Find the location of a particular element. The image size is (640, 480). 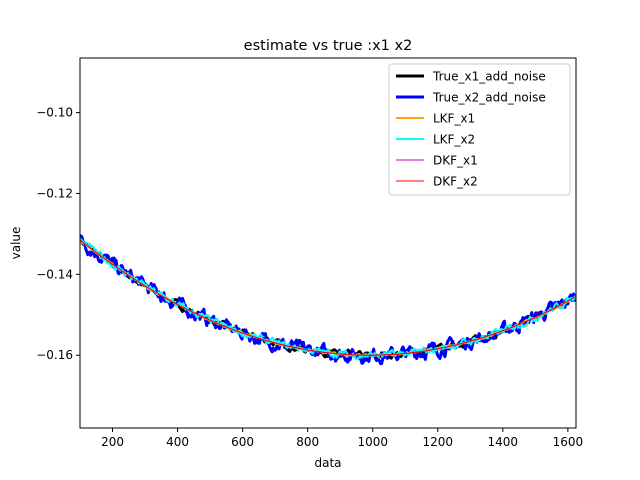

y-axis: −0.16 −0.14 −0.12 −0.10 is located at coordinates (58, 234).